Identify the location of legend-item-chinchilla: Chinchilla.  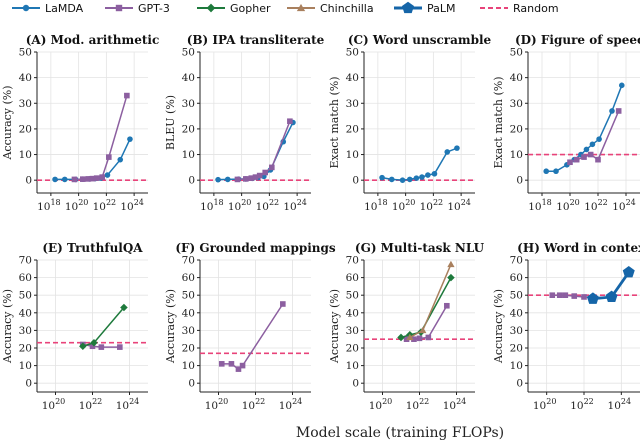
(330, 8).